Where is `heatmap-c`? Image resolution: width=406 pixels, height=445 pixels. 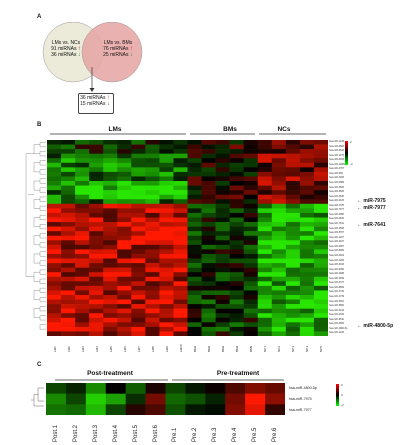
heatmap-c is located at coordinates (165, 399).